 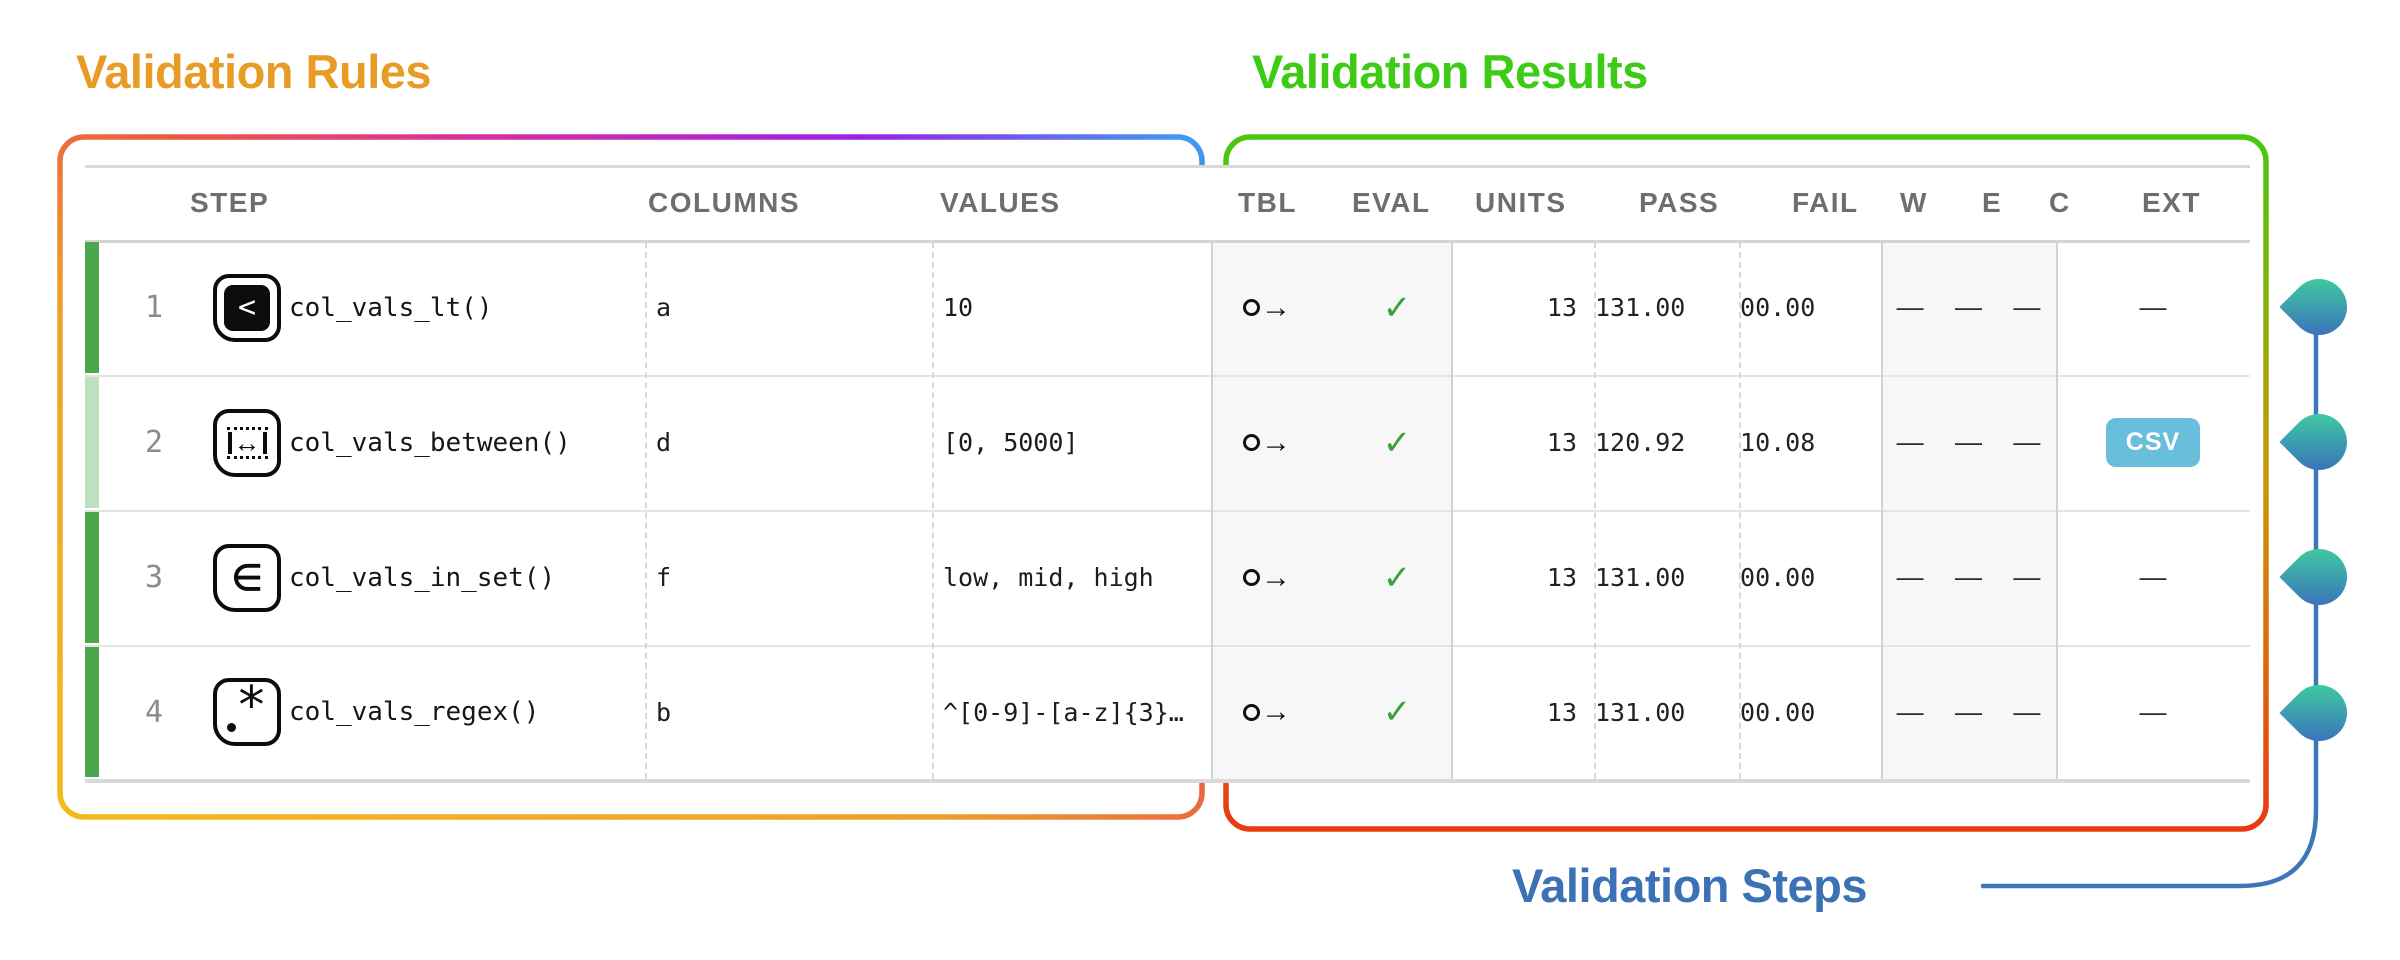 What do you see at coordinates (2060, 202) in the screenshot?
I see `header-c: C` at bounding box center [2060, 202].